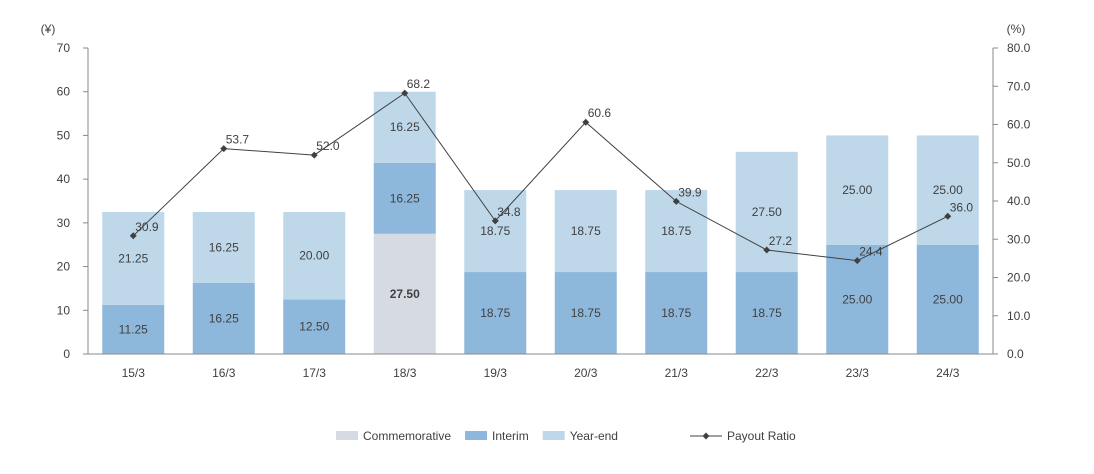 This screenshot has height=474, width=1094. I want to click on left-axis-unit: (¥), so click(48, 29).